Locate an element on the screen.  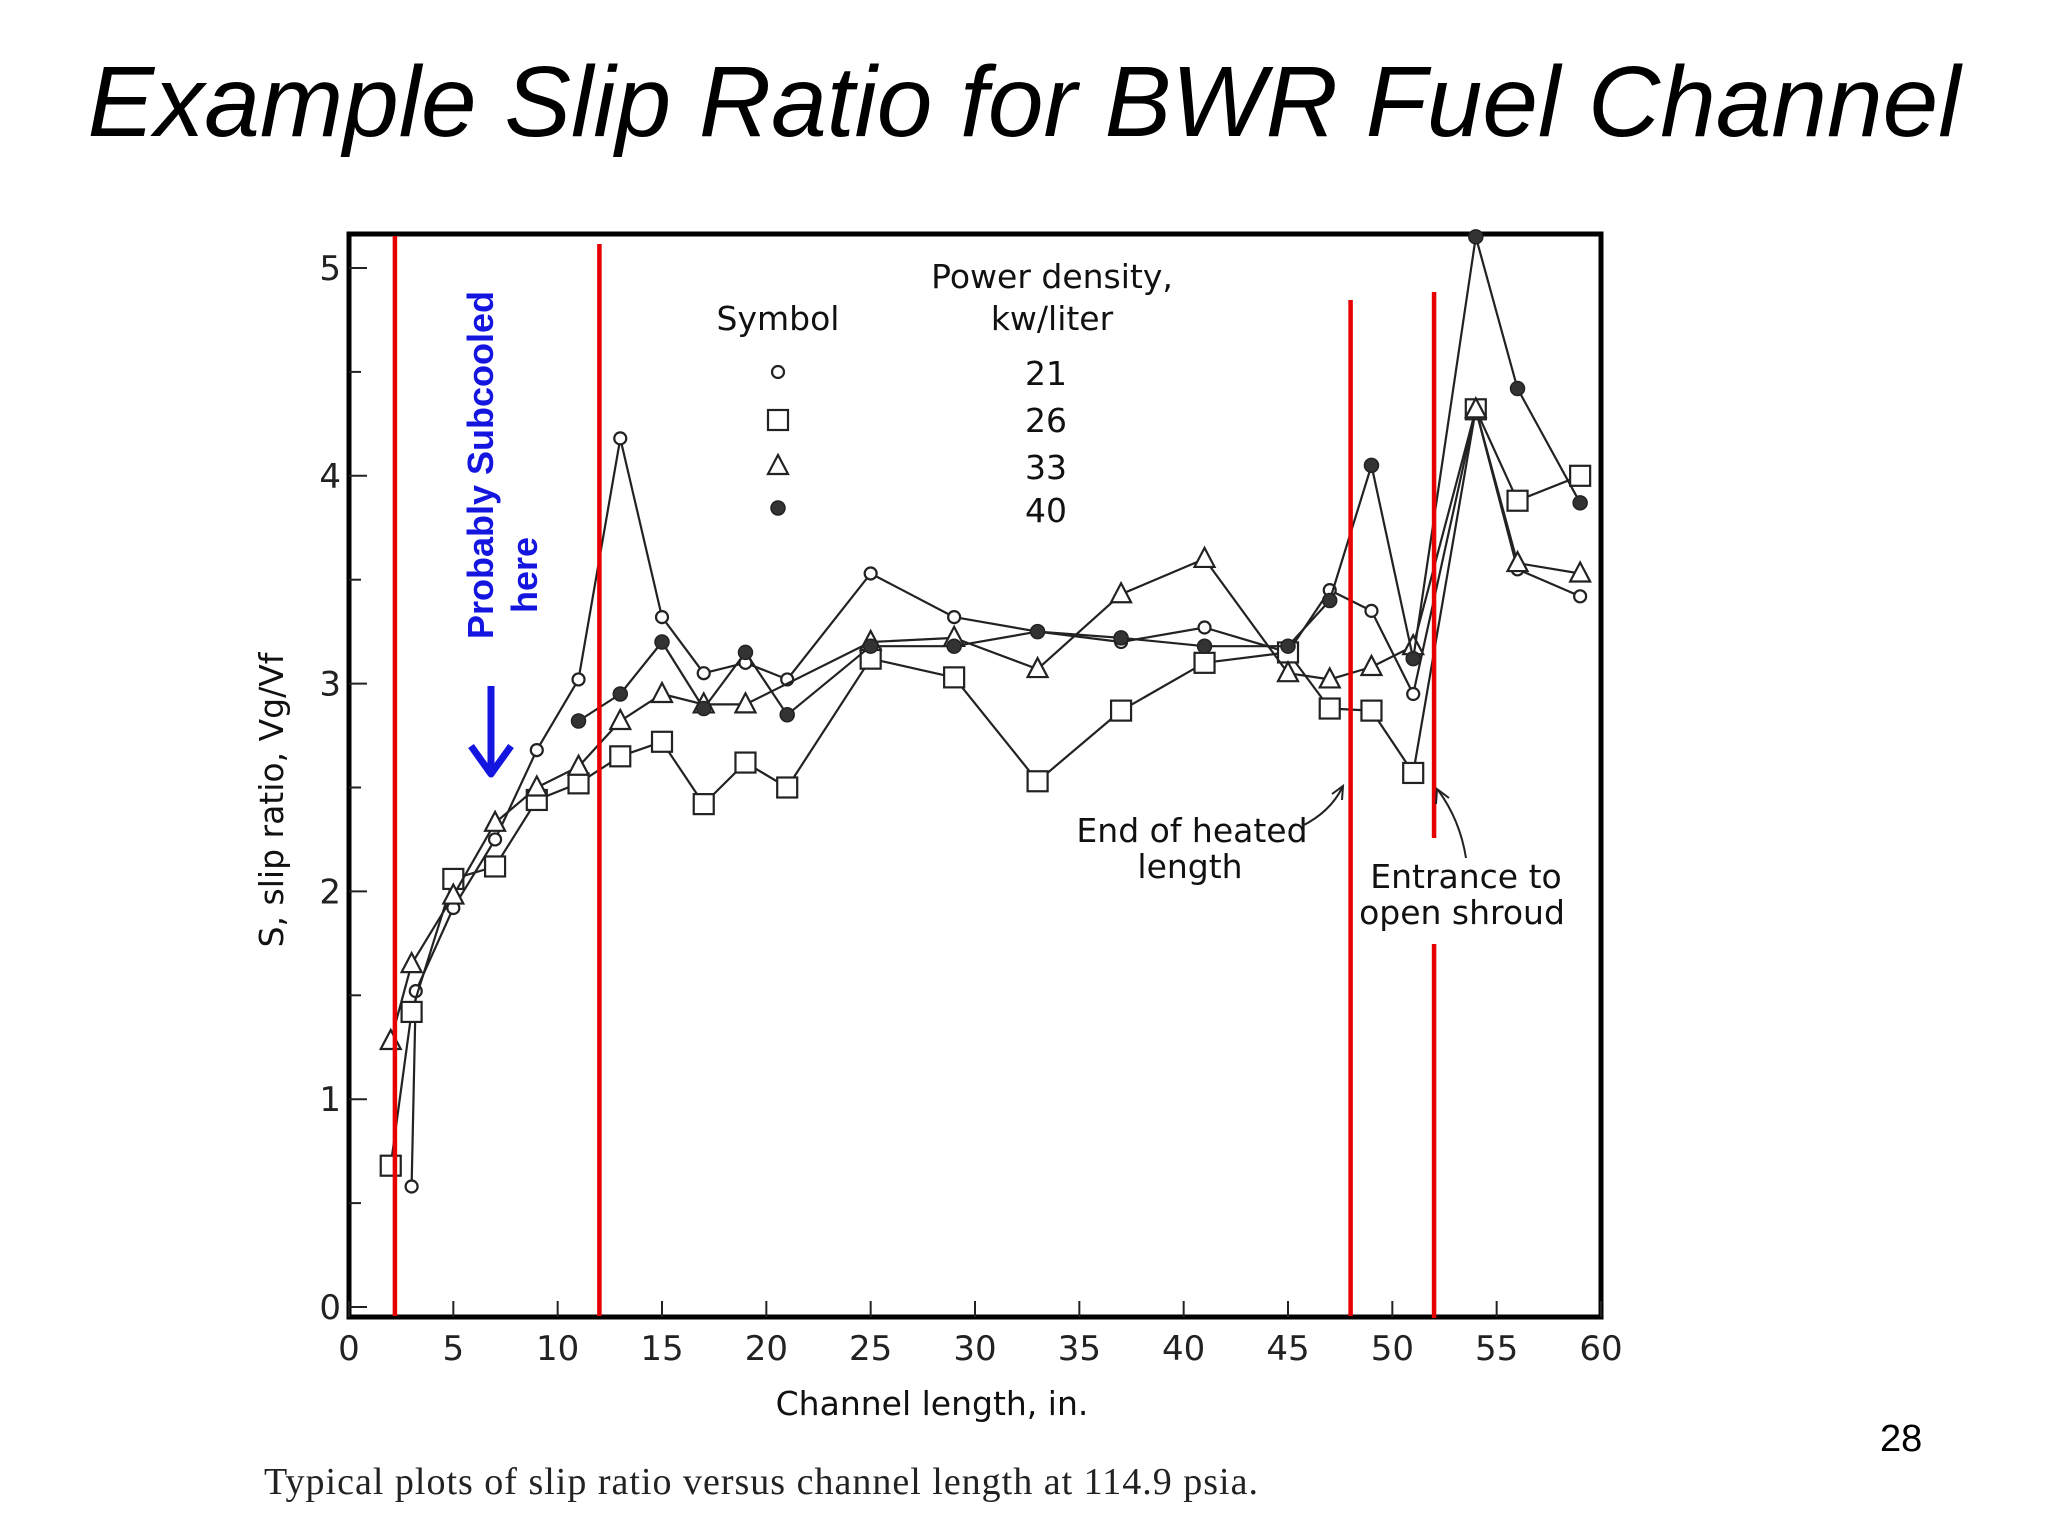
subcooled-text-2: here is located at coordinates (524, 575).